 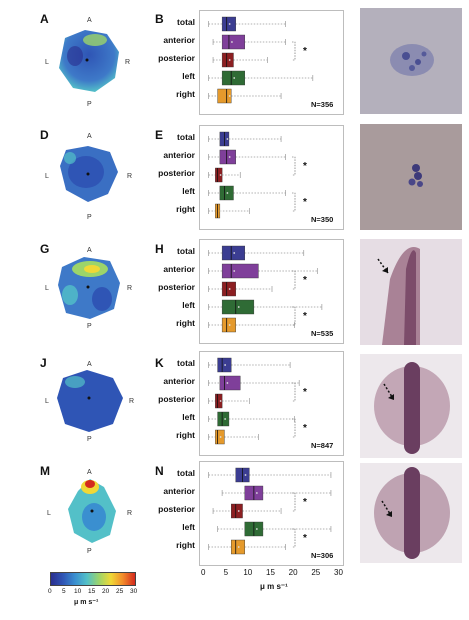 What do you see at coordinates (411, 513) in the screenshot?
I see `embryo-photo-o` at bounding box center [411, 513].